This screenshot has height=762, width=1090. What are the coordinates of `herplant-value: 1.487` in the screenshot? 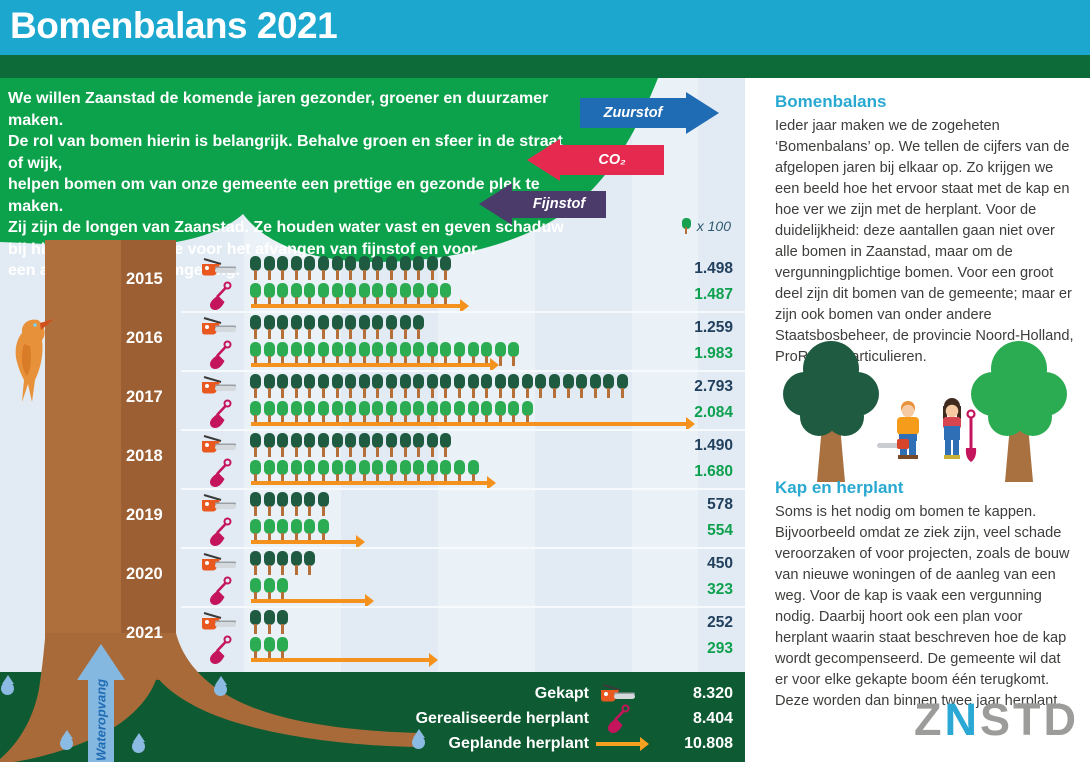 It's located at (713, 294).